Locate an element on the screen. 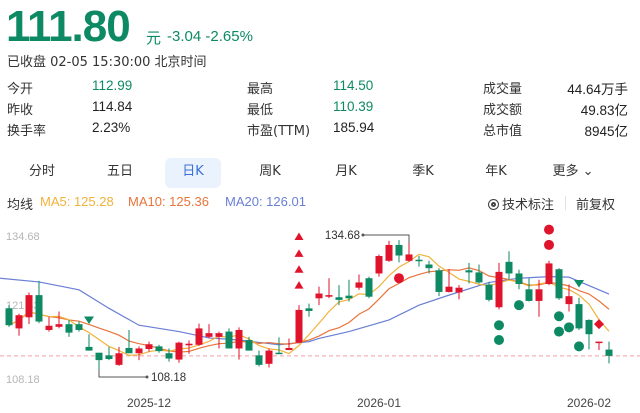 Image resolution: width=640 pixels, height=413 pixels. tab-1: 五日 is located at coordinates (119, 171).